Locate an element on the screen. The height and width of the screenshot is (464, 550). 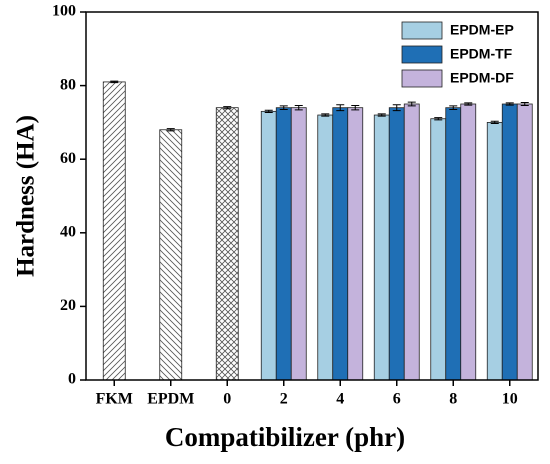
y-tick-label: 80 is located at coordinates (68, 84).